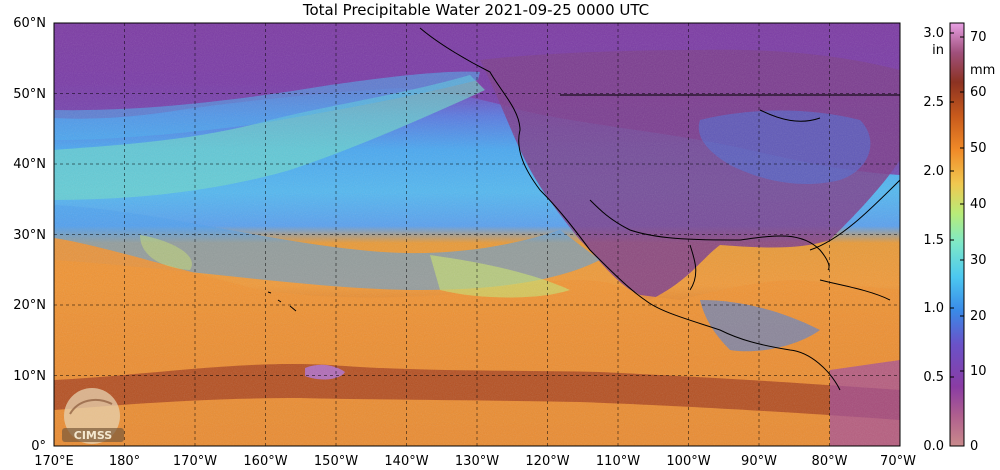  What do you see at coordinates (29, 94) in the screenshot?
I see `lat-tick: 50°N` at bounding box center [29, 94].